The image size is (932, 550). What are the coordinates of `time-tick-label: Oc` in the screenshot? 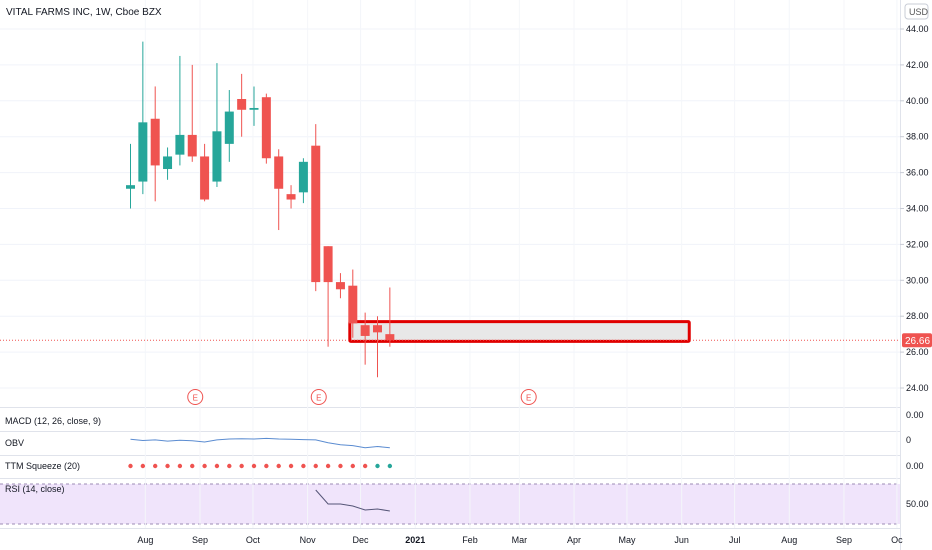 It's located at (897, 540).